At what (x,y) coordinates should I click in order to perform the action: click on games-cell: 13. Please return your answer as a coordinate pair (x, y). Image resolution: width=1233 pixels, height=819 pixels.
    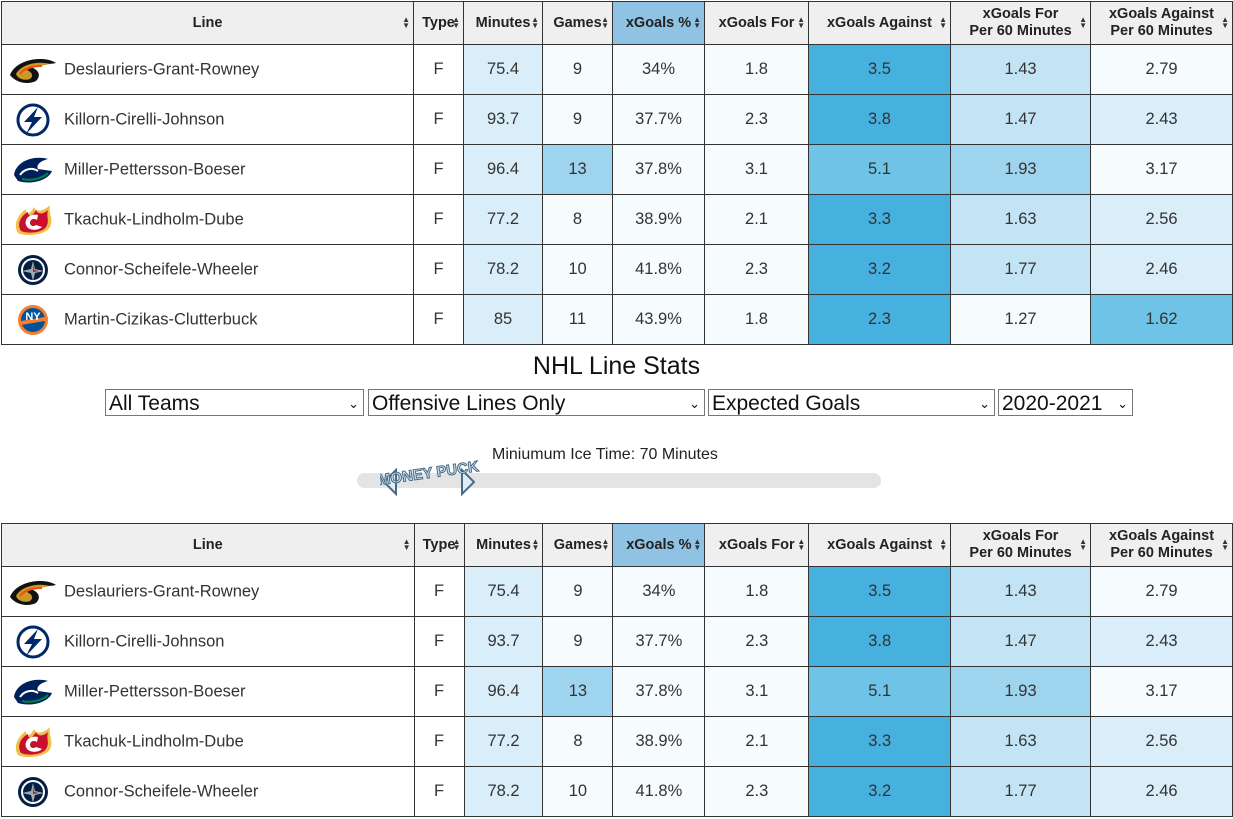
    Looking at the image, I should click on (578, 691).